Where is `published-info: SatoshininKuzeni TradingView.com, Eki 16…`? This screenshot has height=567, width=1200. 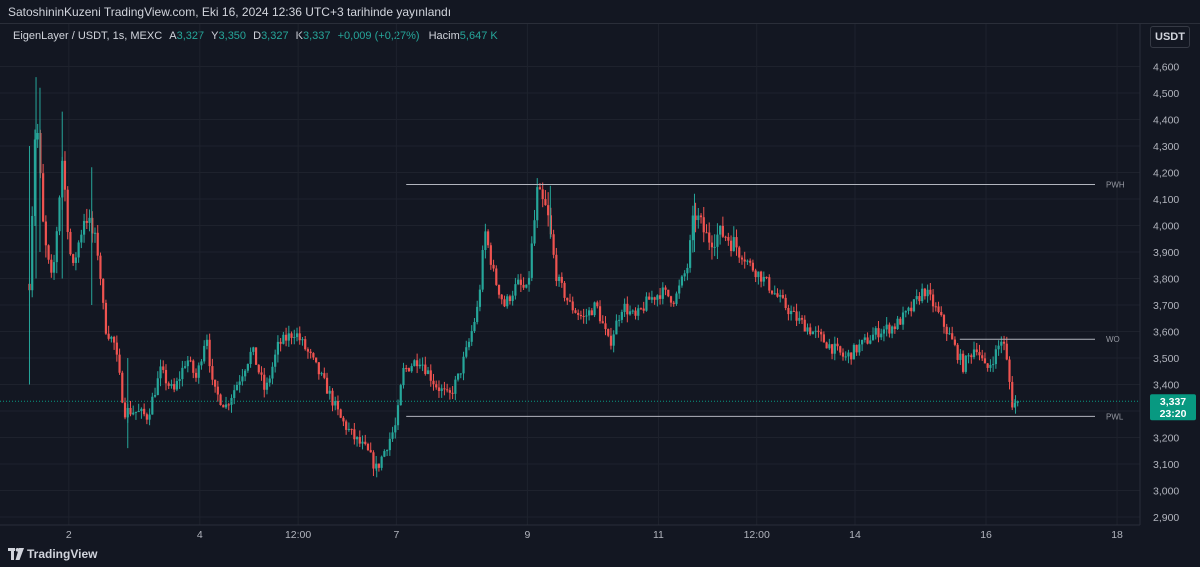 published-info: SatoshininKuzeni TradingView.com, Eki 16… is located at coordinates (230, 12).